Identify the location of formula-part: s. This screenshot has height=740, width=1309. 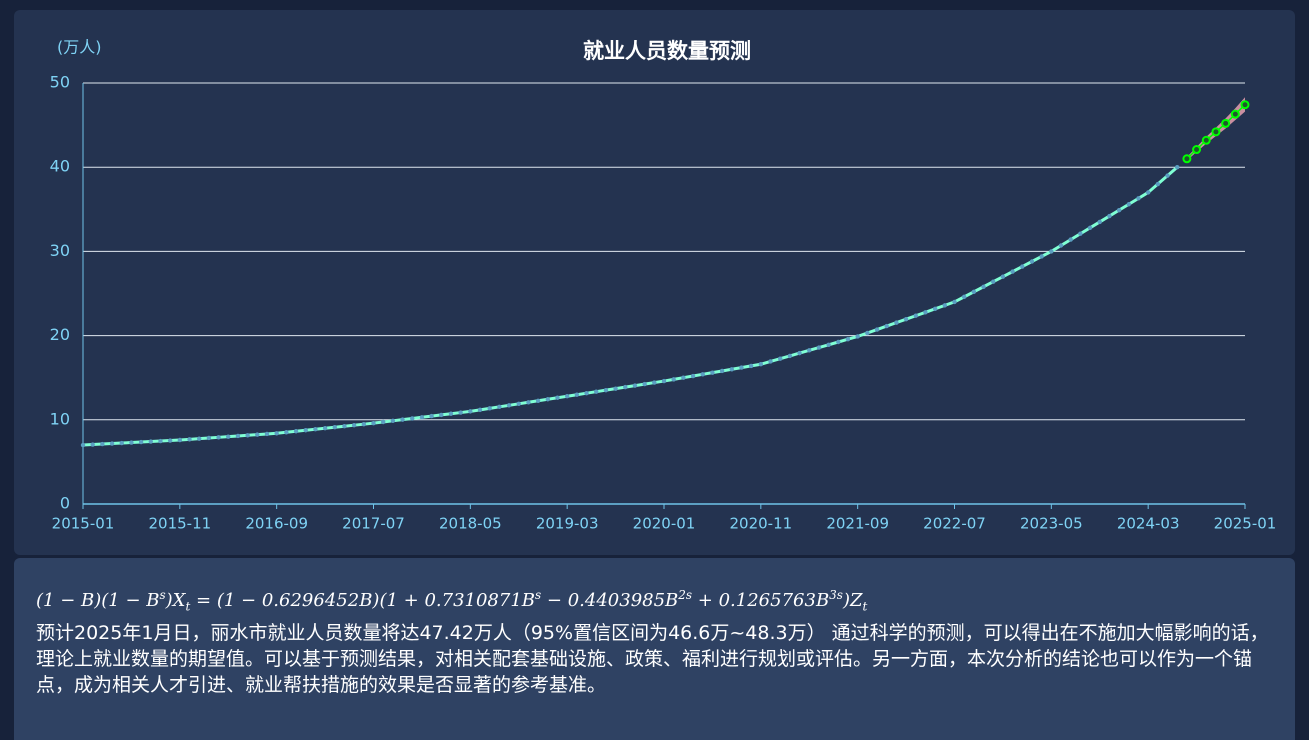
(162, 595).